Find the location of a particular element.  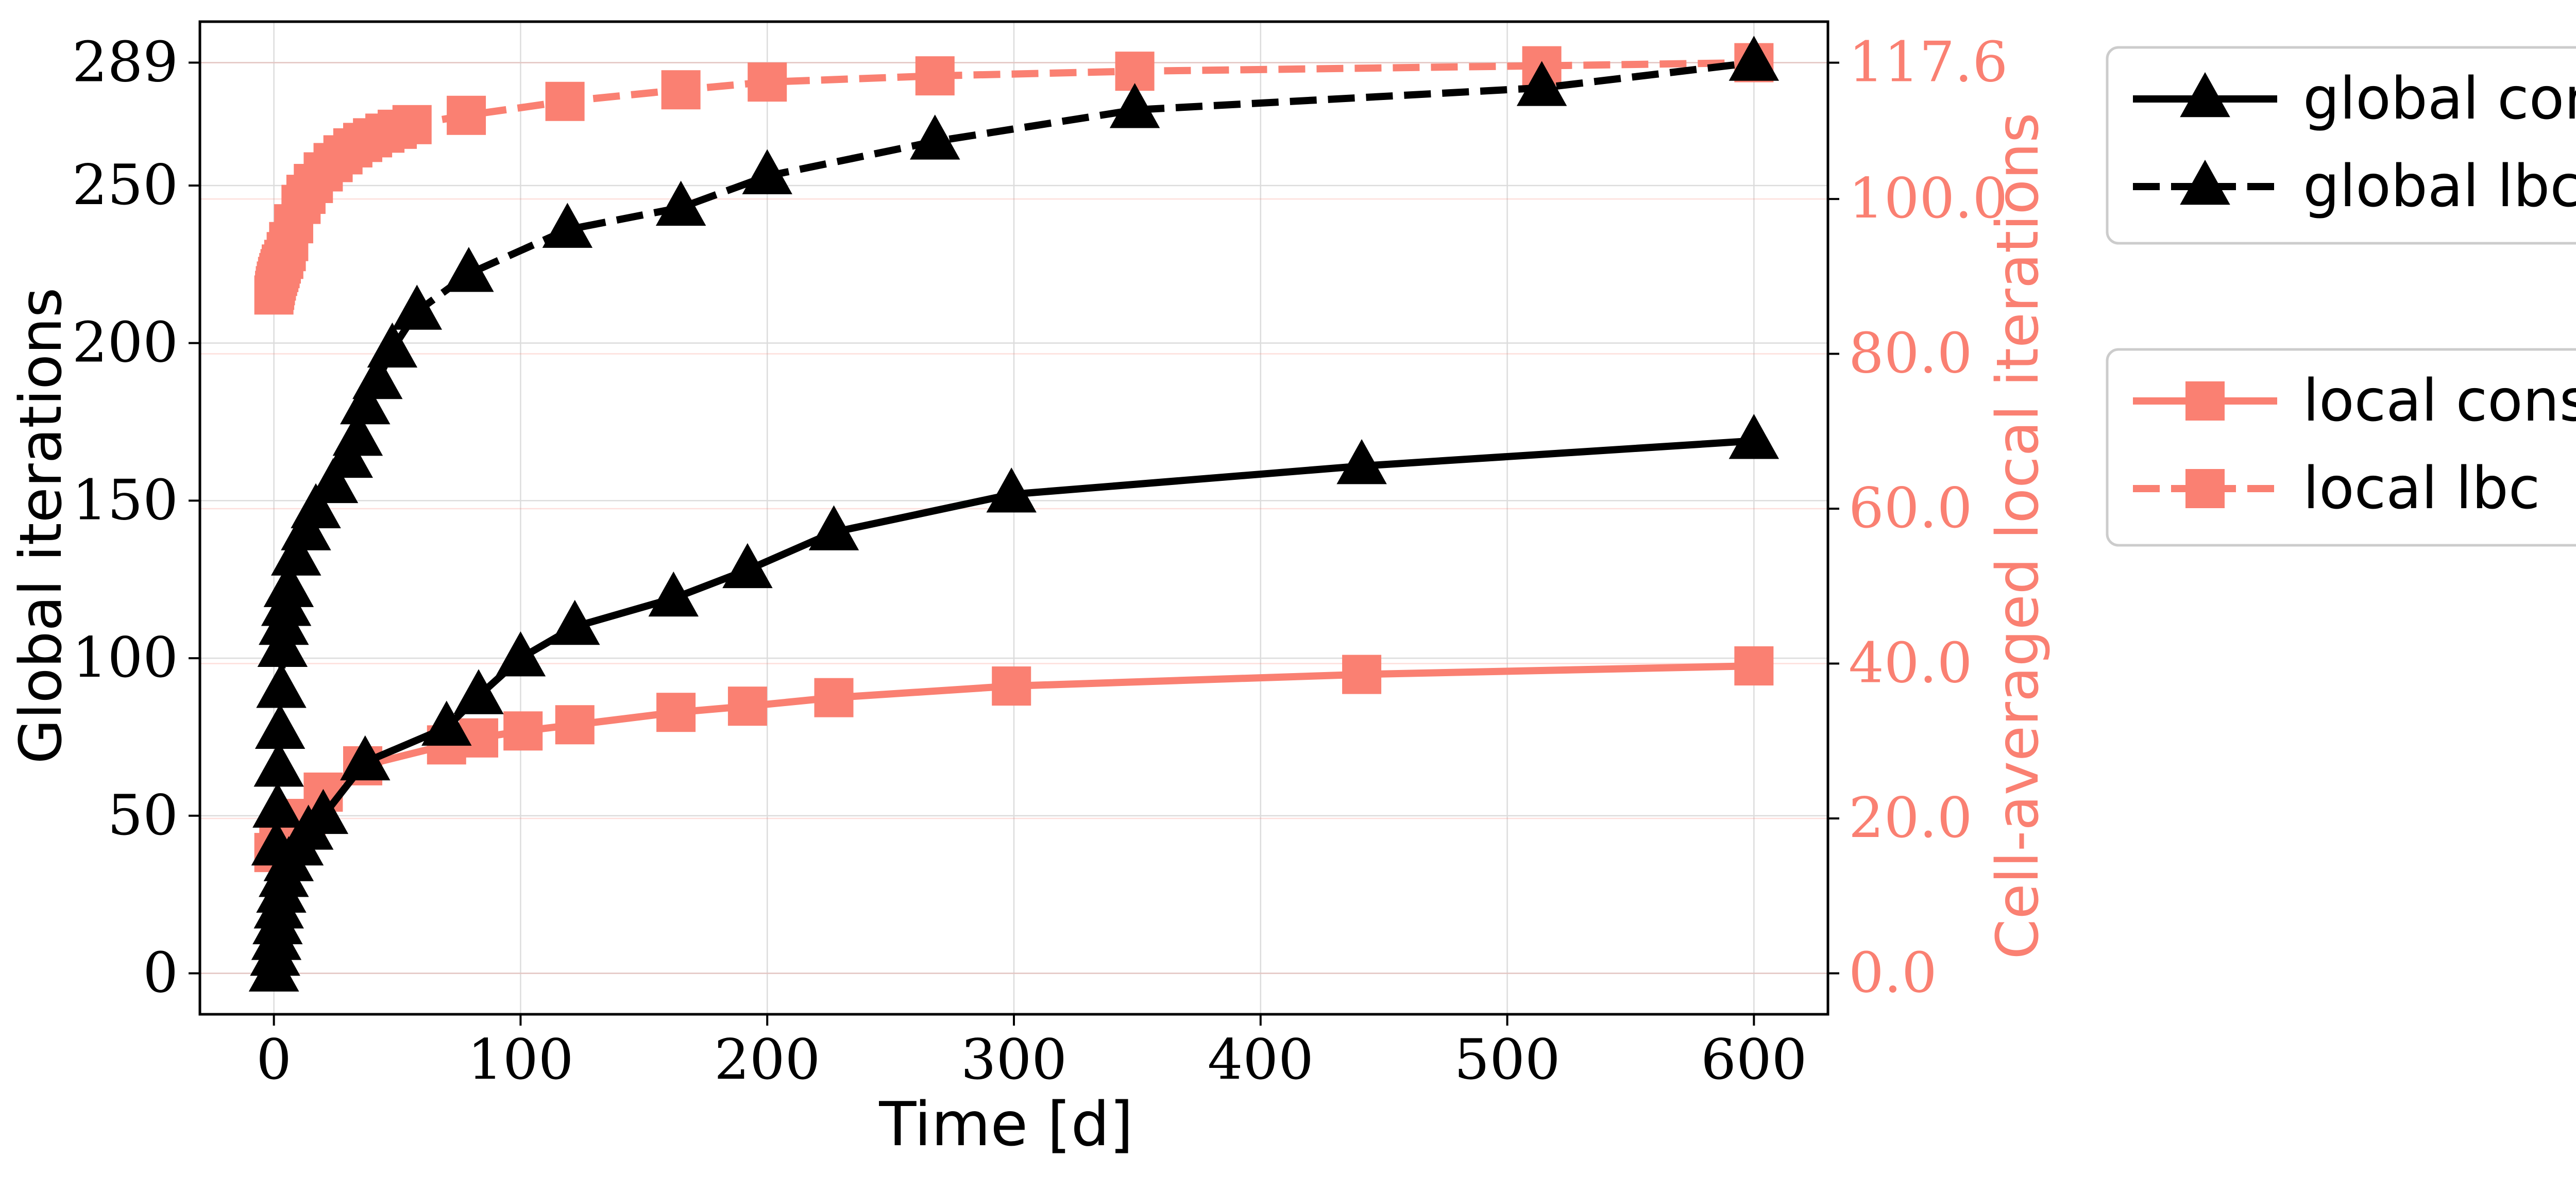

x-tick-label: 400 is located at coordinates (1261, 1060).